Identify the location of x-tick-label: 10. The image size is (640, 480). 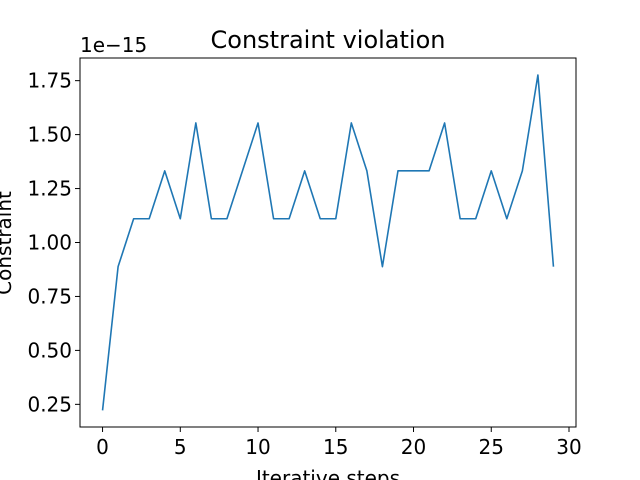
(257, 447).